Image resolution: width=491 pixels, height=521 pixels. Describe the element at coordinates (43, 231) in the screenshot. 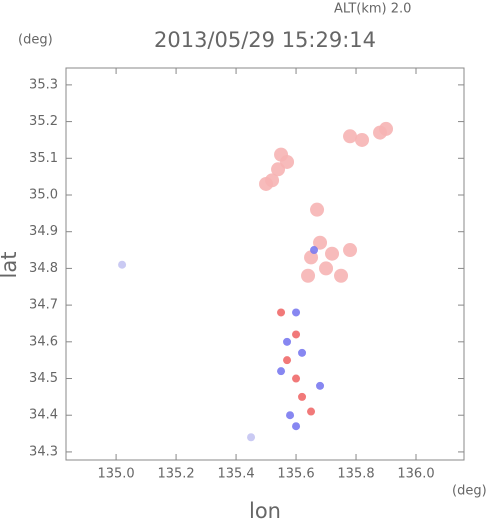

I see `y-tick-label: 34.9` at that location.